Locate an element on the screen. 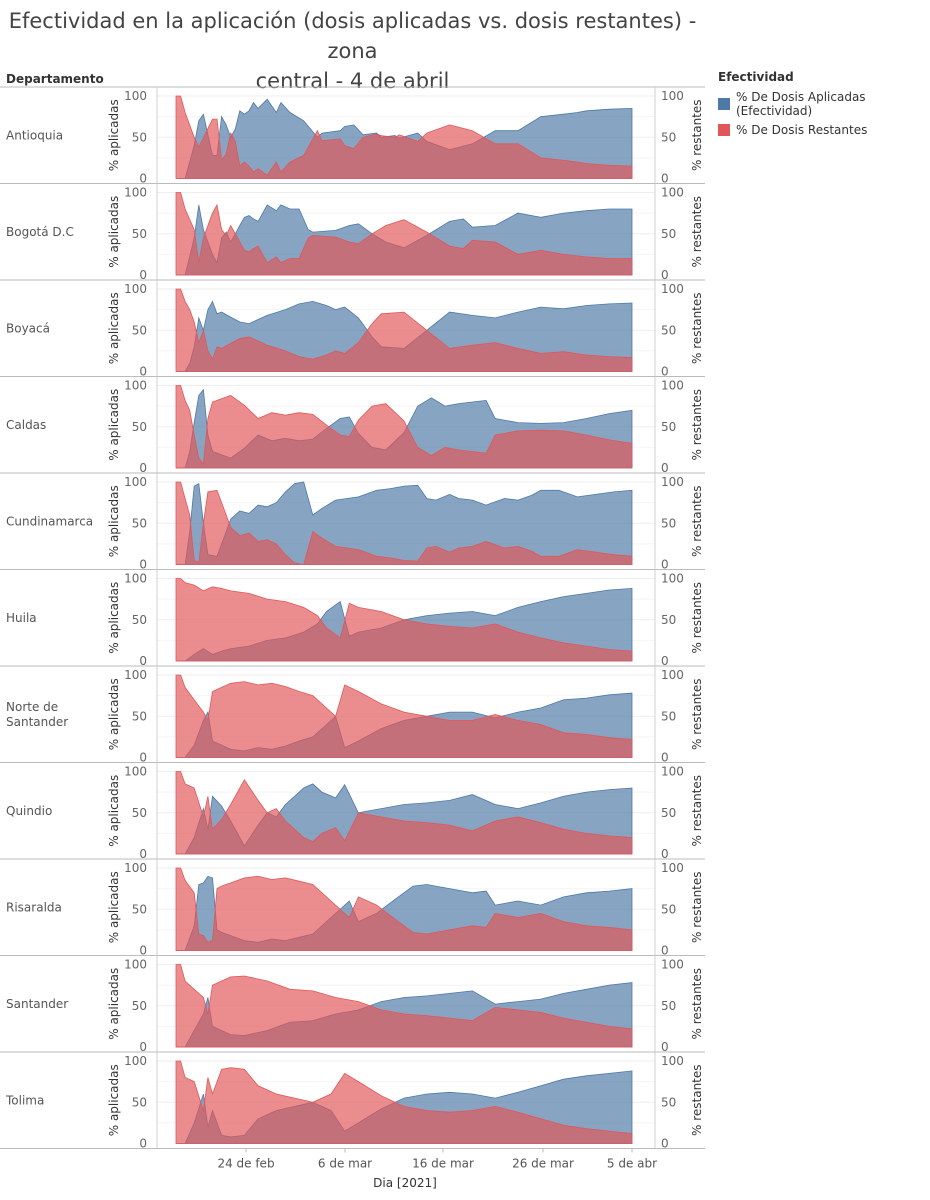 The width and height of the screenshot is (930, 1200). department-label: Boyacá is located at coordinates (28, 328).